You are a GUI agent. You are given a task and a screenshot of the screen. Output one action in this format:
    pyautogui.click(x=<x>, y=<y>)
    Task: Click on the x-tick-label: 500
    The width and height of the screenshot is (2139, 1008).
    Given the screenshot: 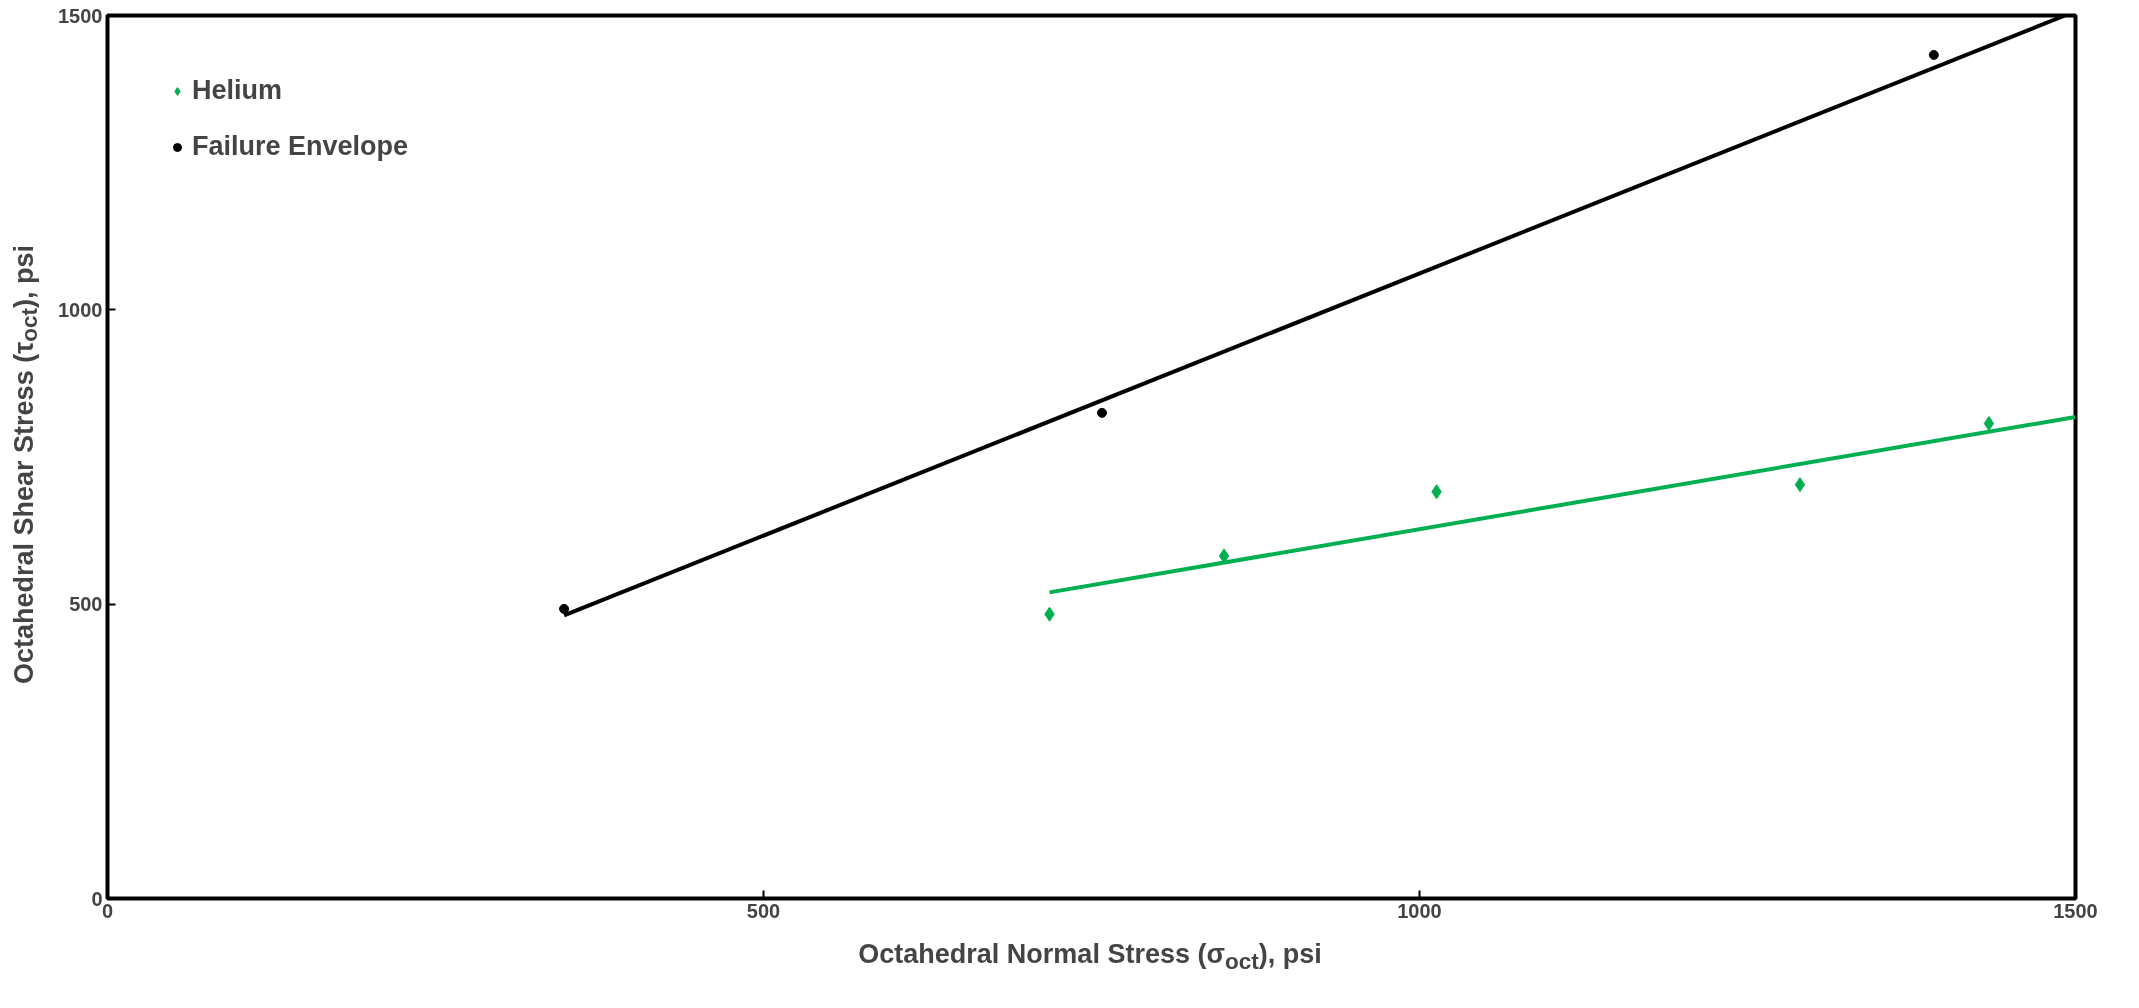 What is the action you would take?
    pyautogui.click(x=763, y=910)
    